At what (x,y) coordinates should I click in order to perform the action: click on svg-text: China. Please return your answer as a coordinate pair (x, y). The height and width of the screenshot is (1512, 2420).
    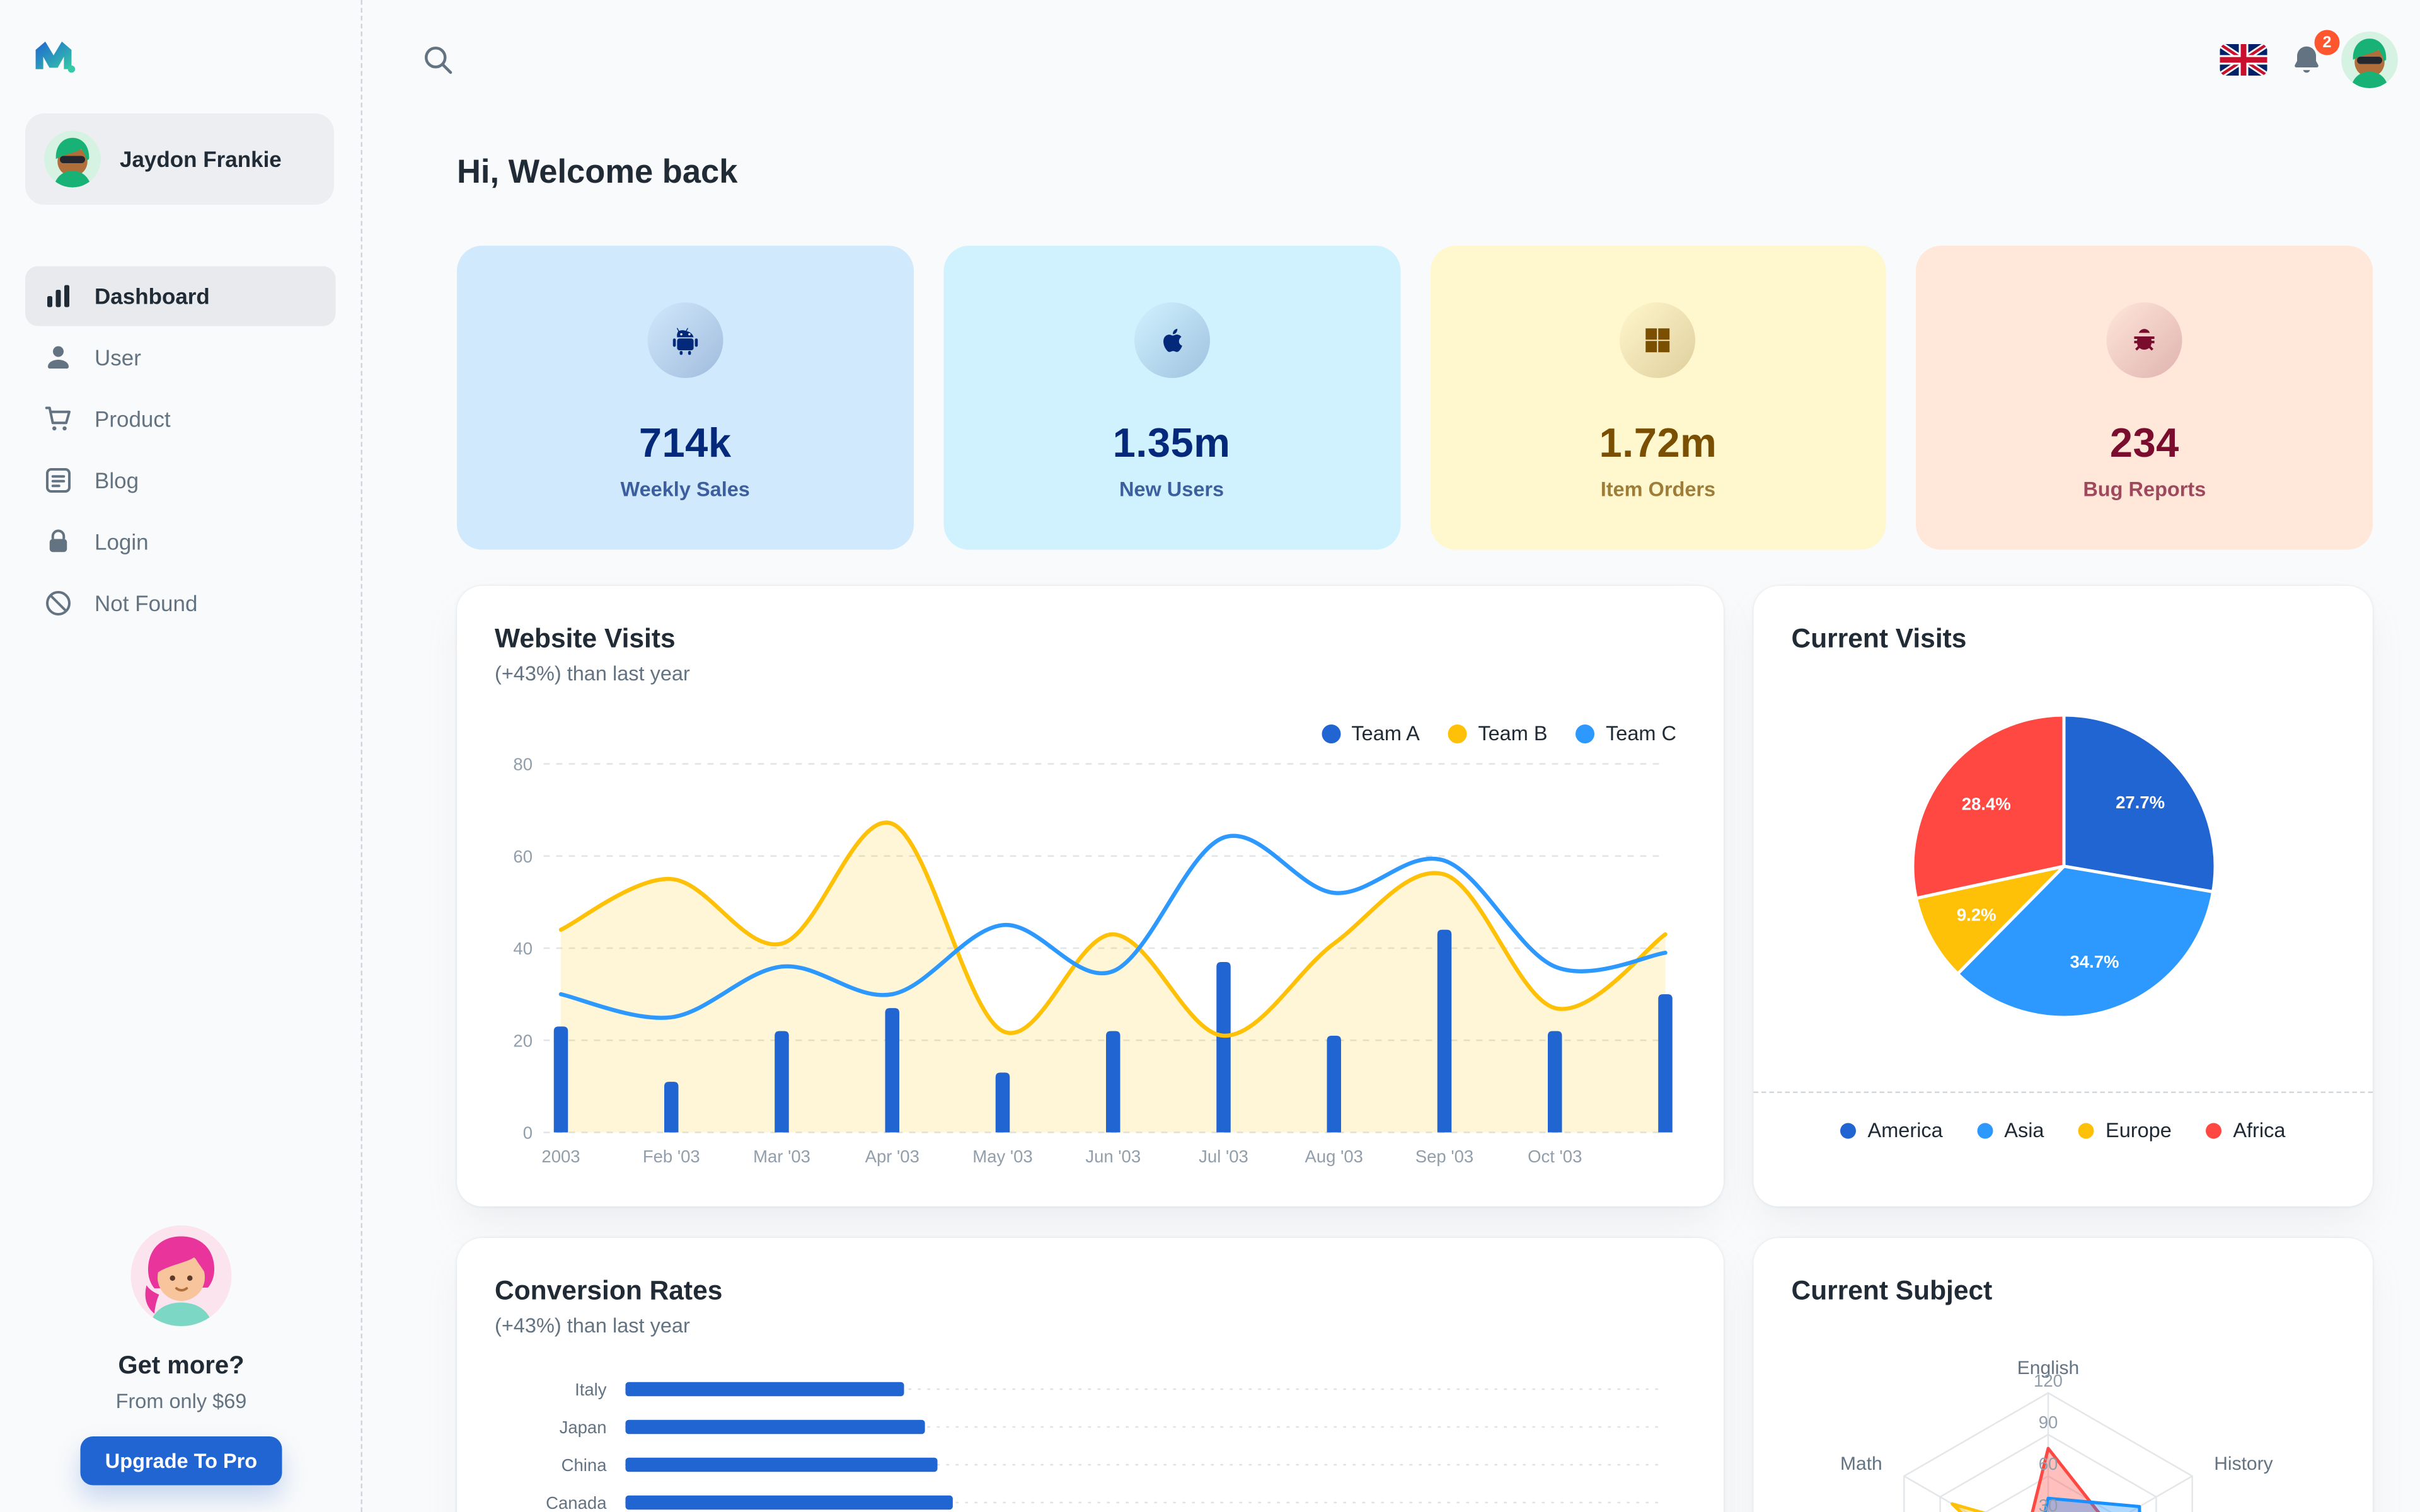
    Looking at the image, I should click on (585, 1465).